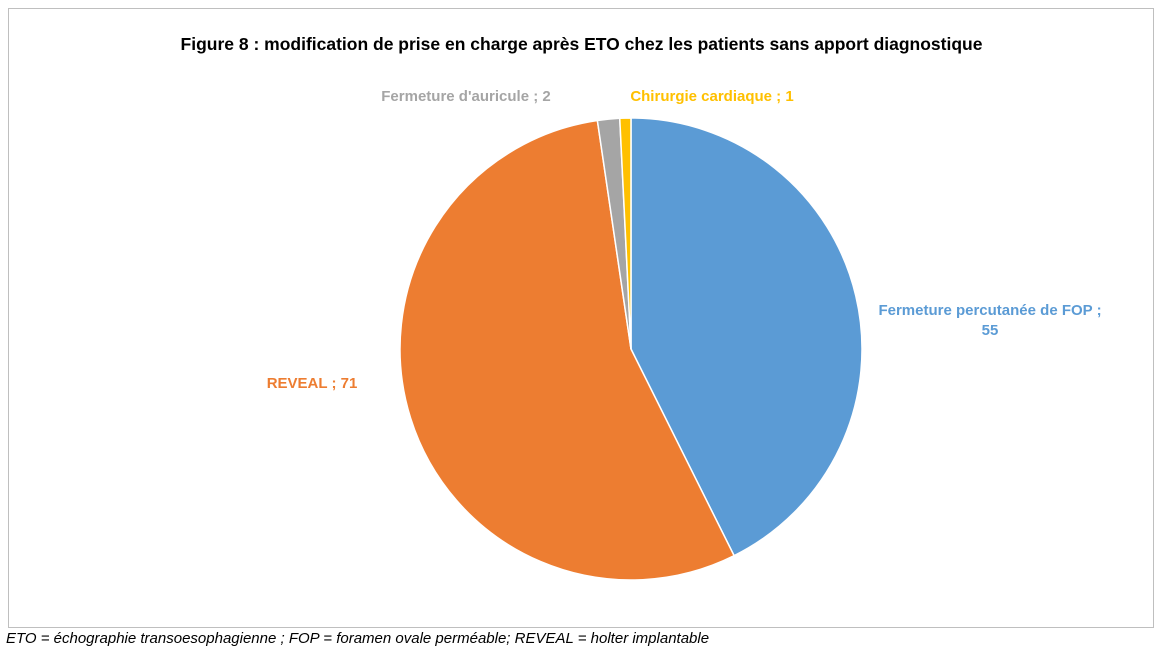  What do you see at coordinates (990, 320) in the screenshot?
I see `data-label: Fermeture percutanée de FOP ; 55` at bounding box center [990, 320].